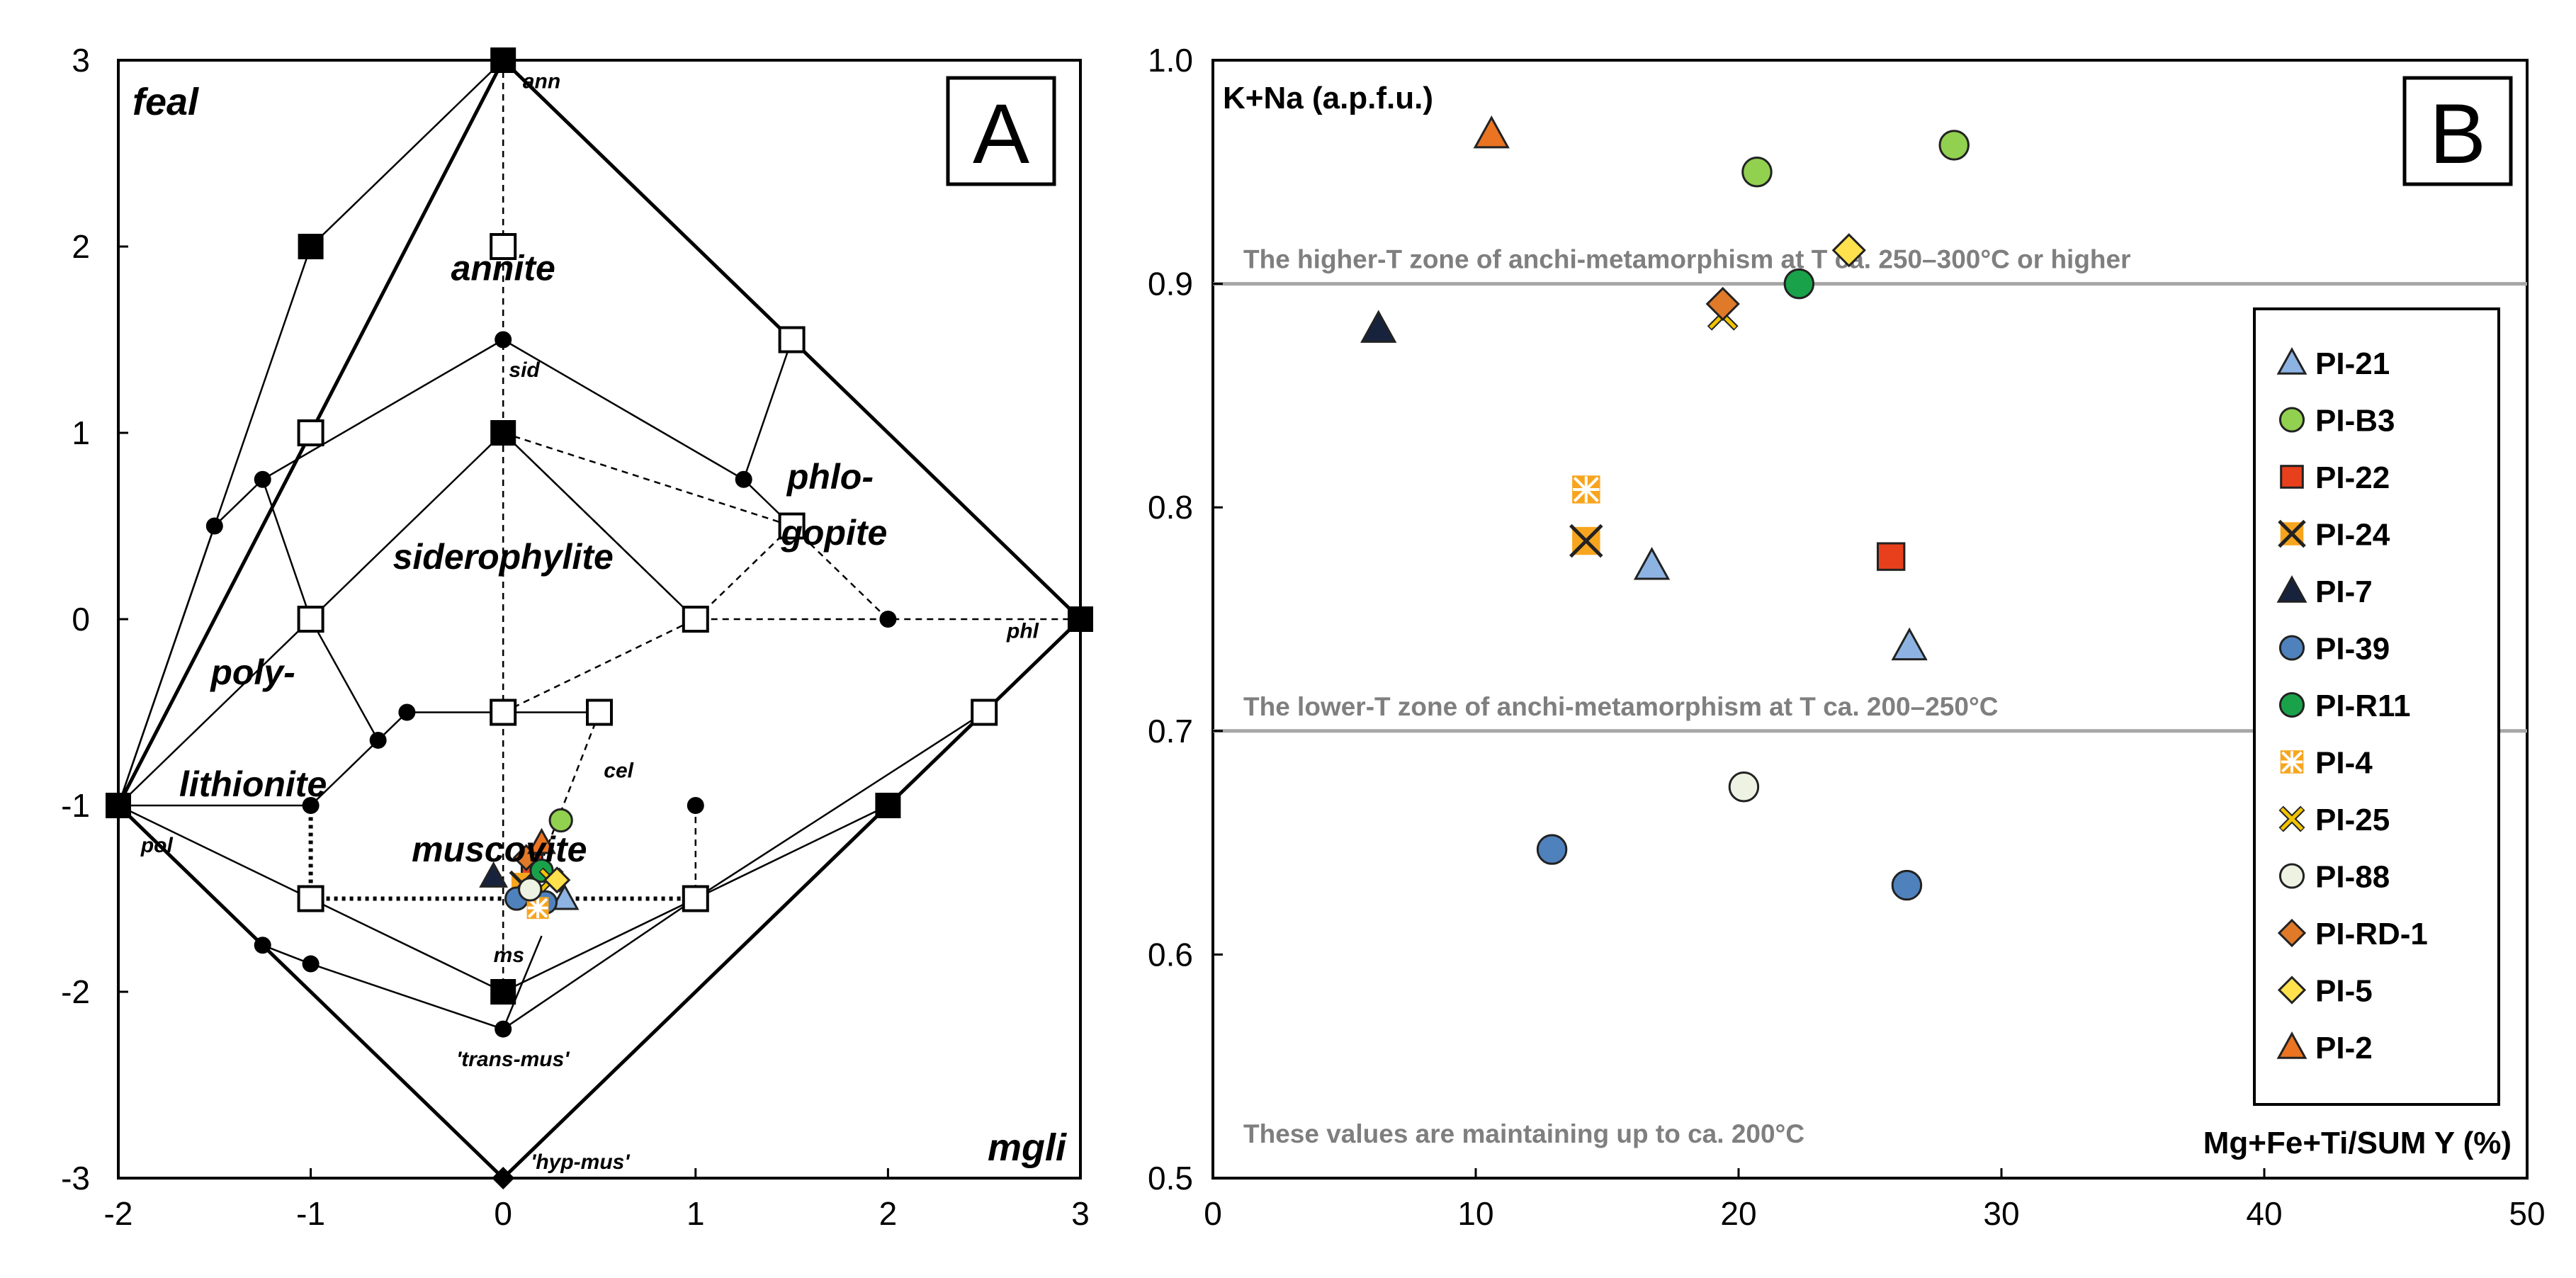 This screenshot has width=2576, height=1278. What do you see at coordinates (509, 955) in the screenshot?
I see `end-member-label-ms: ms` at bounding box center [509, 955].